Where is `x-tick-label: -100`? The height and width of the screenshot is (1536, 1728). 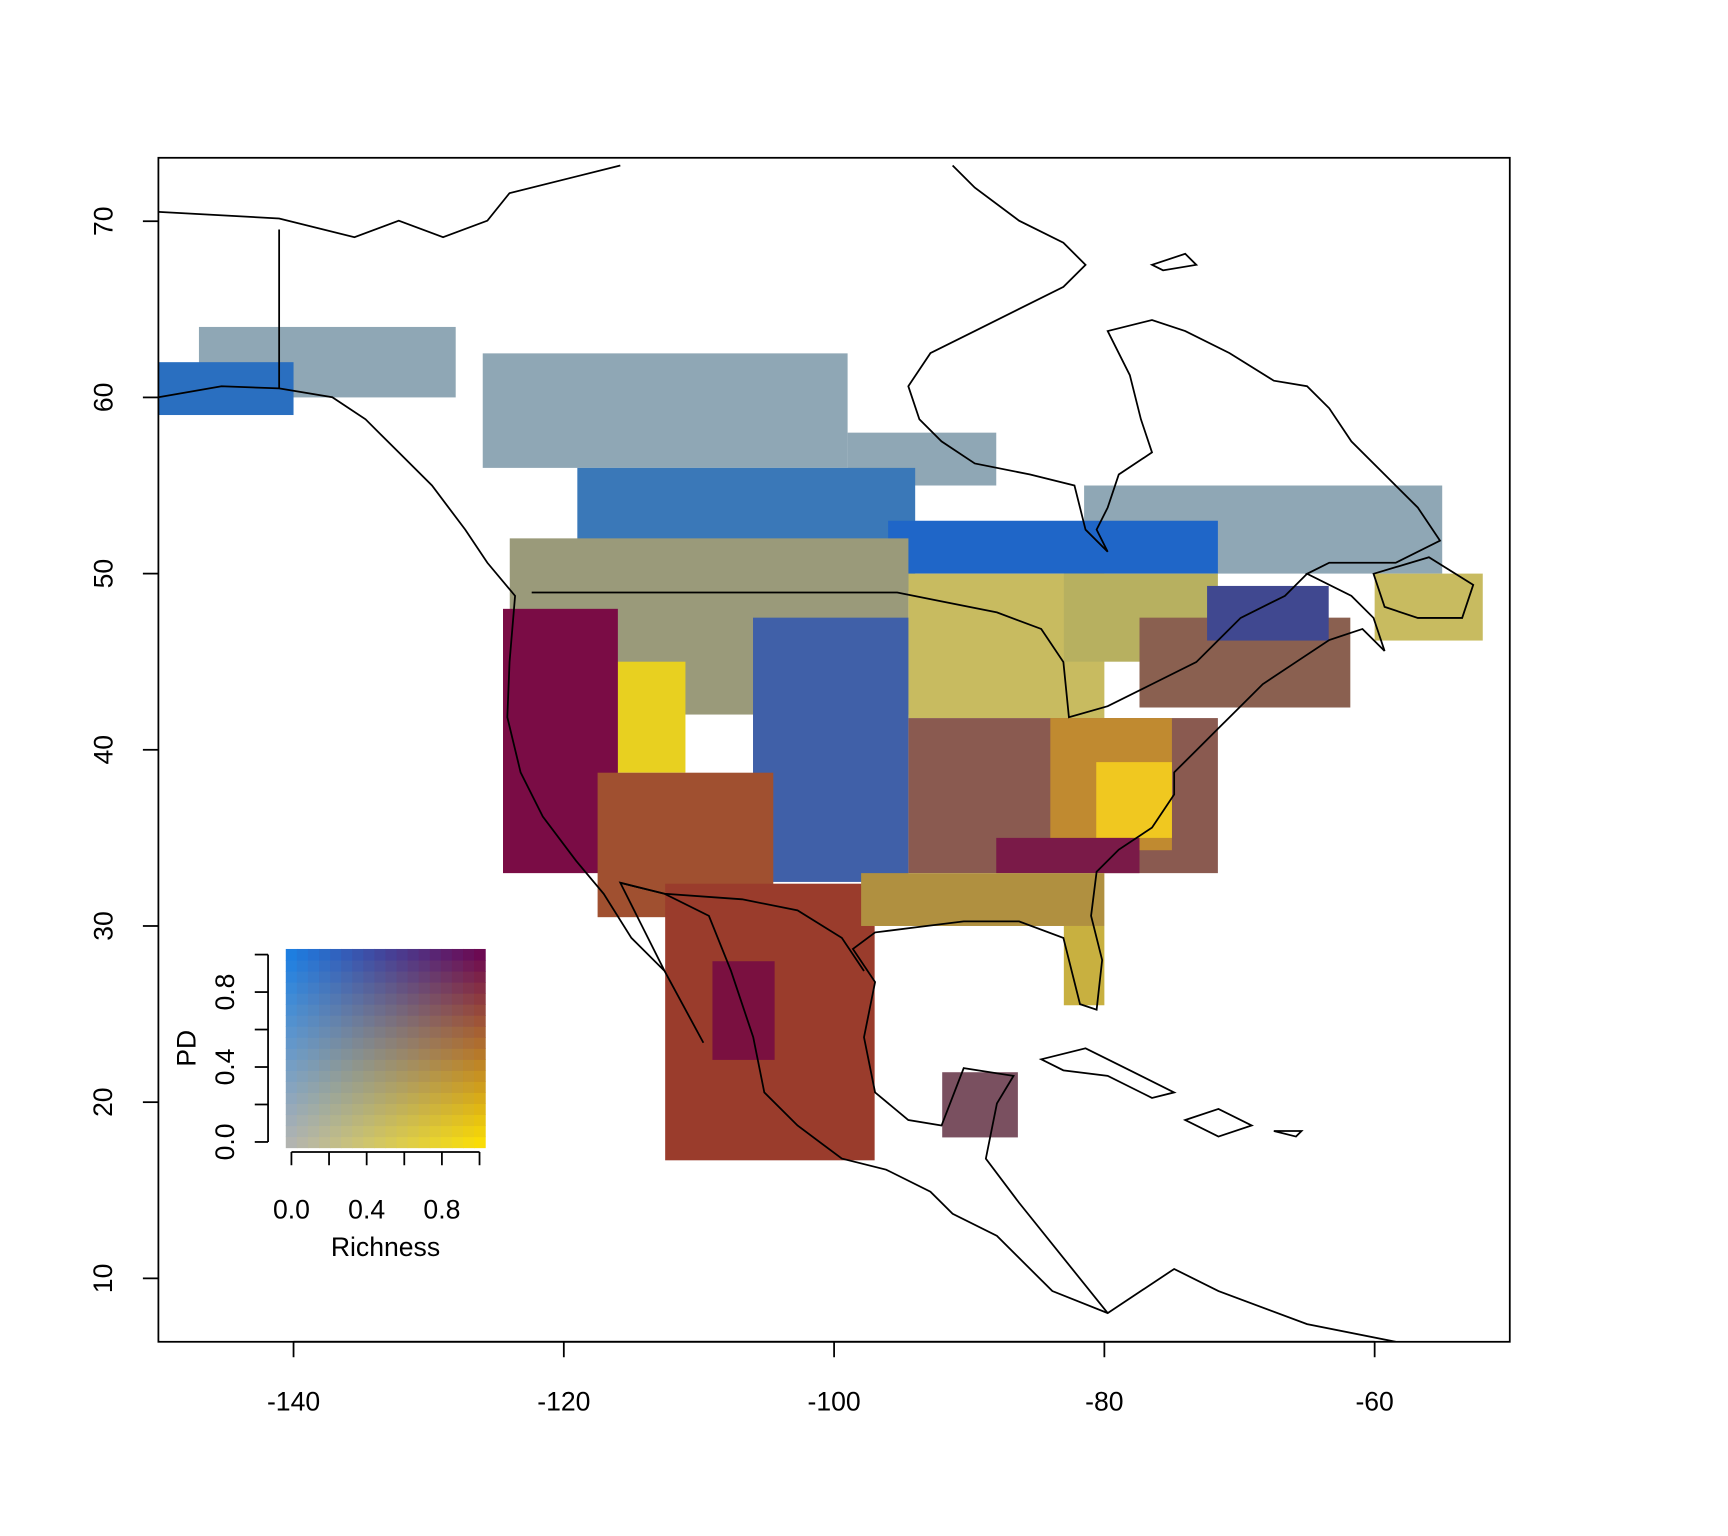
x-tick-label: -100 is located at coordinates (834, 1402).